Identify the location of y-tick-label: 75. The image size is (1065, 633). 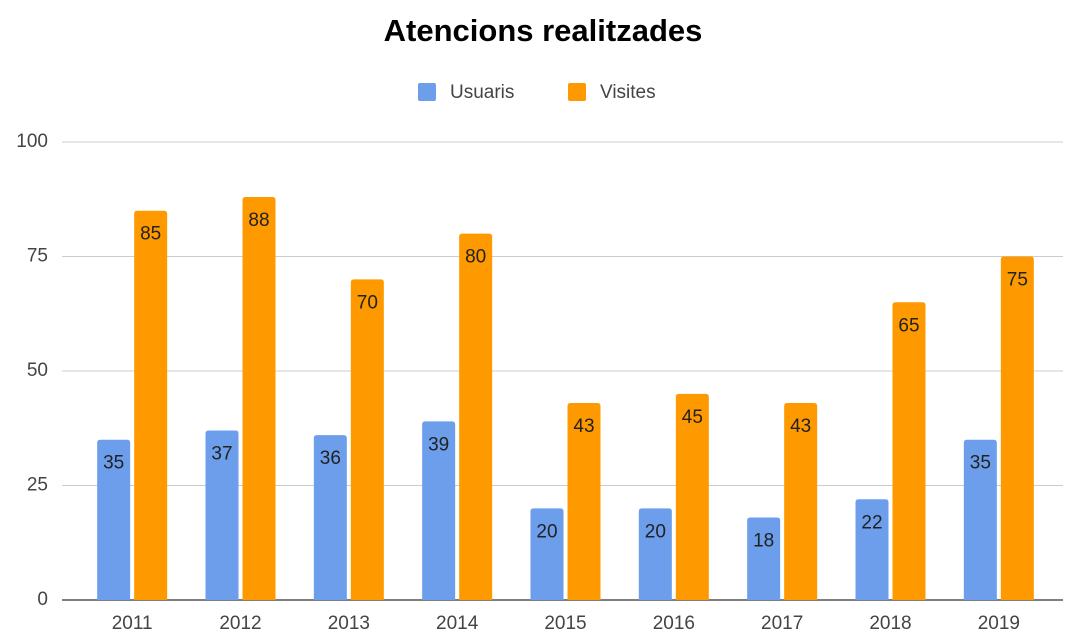
(37, 256).